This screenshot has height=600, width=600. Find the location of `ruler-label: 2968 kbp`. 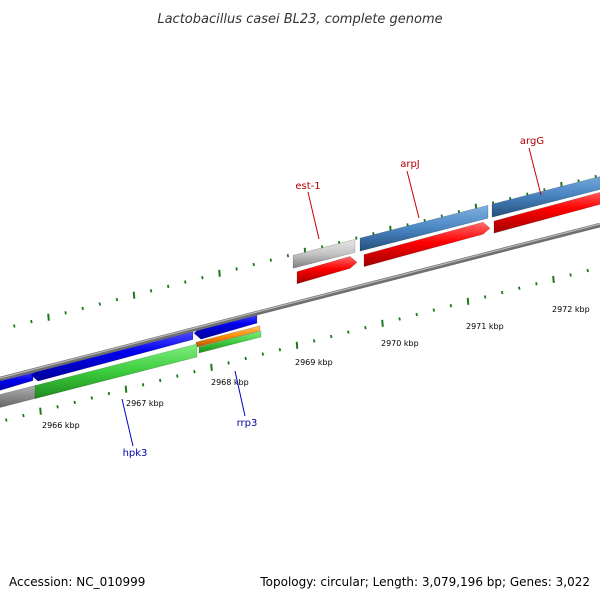

ruler-label: 2968 kbp is located at coordinates (230, 382).